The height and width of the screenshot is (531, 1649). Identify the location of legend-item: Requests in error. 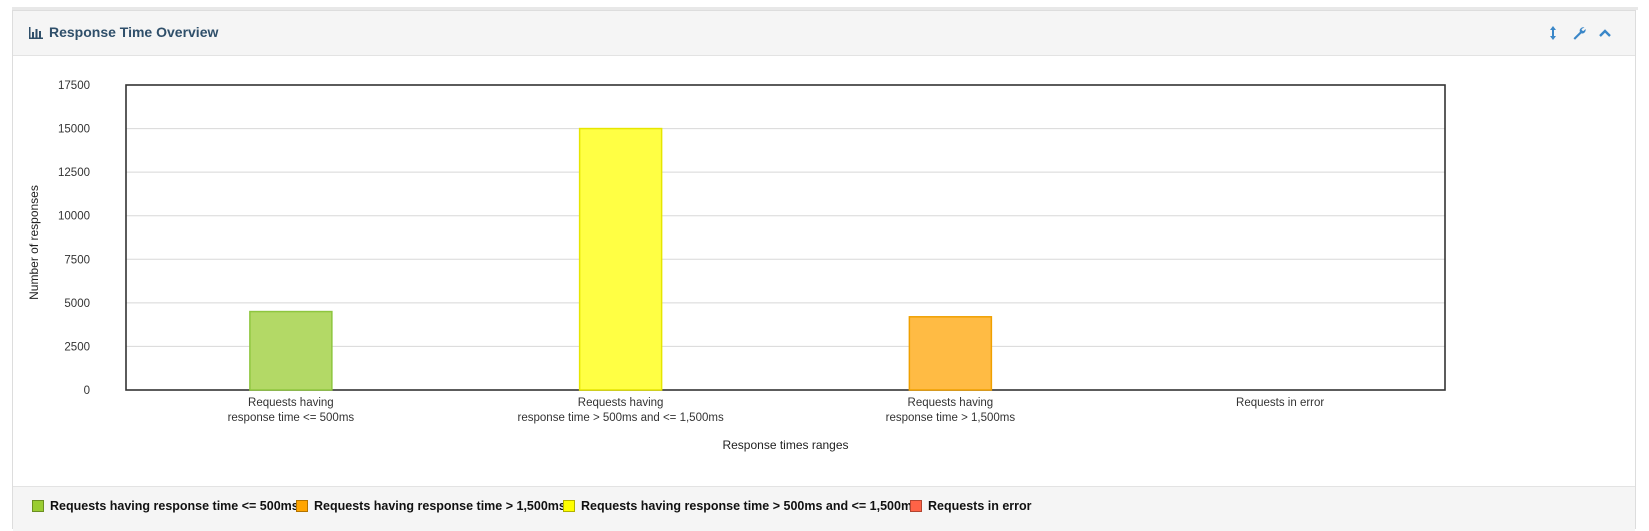
(971, 506).